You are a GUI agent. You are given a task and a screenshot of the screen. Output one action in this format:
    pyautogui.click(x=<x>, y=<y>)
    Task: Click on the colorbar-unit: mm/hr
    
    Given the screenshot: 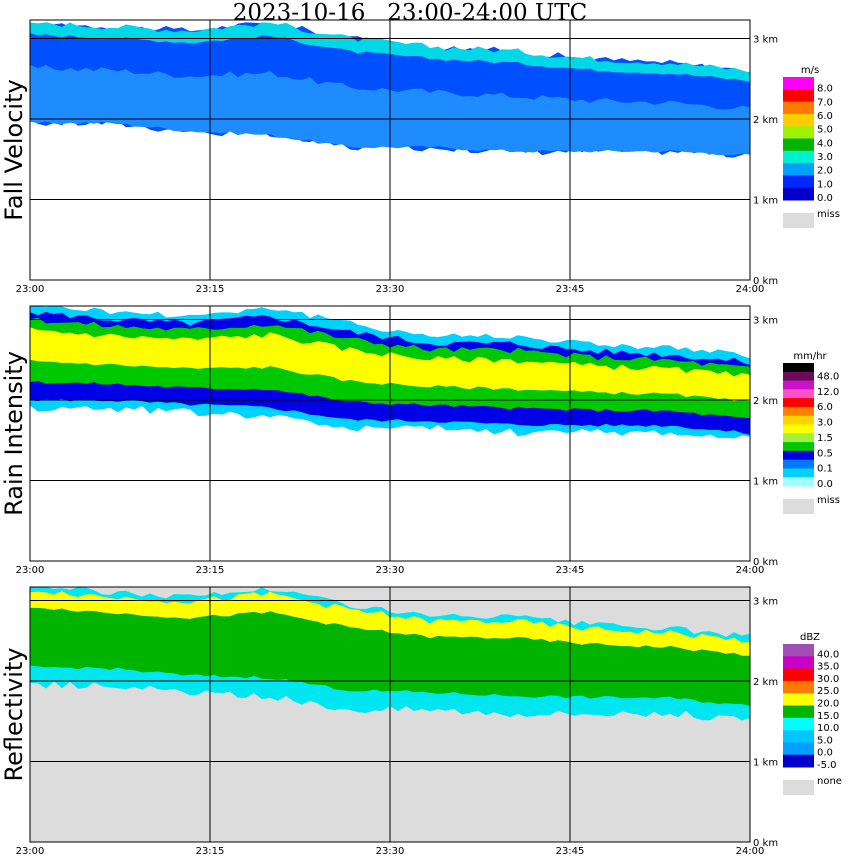 What is the action you would take?
    pyautogui.click(x=810, y=356)
    